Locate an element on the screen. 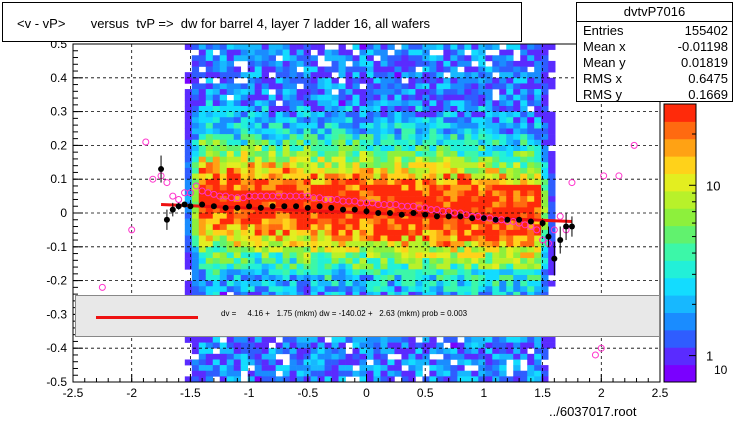 The width and height of the screenshot is (736, 422). colorbar-label: 1 is located at coordinates (709, 356).